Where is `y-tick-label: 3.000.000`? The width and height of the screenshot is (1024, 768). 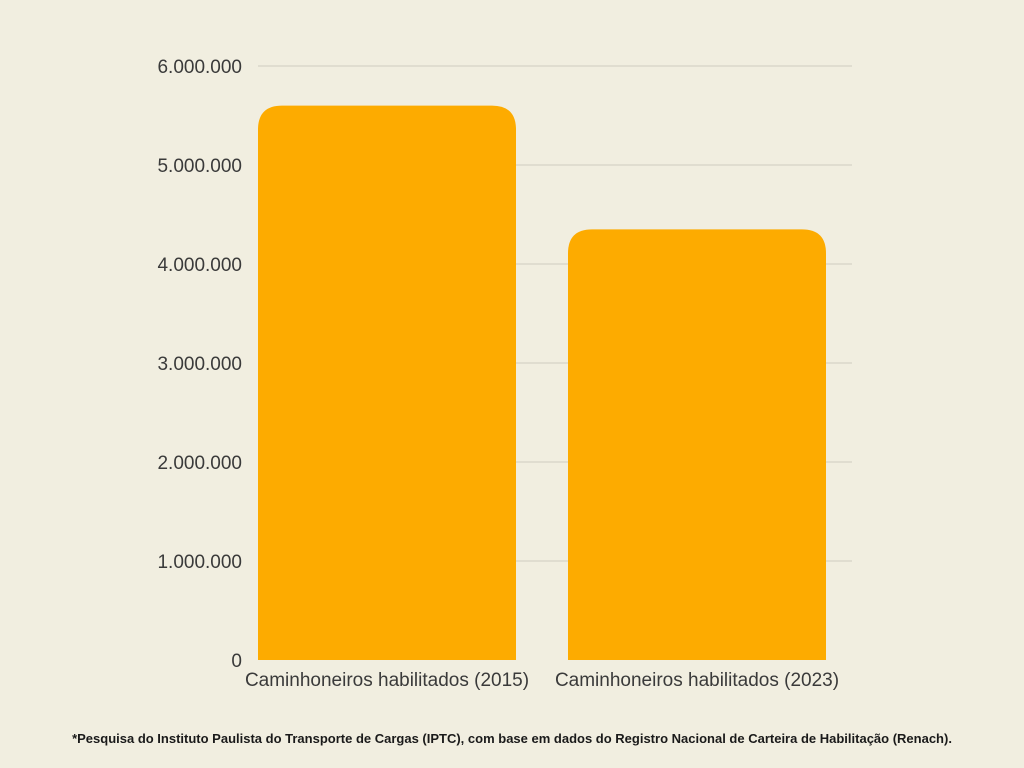
y-tick-label: 3.000.000 is located at coordinates (199, 364).